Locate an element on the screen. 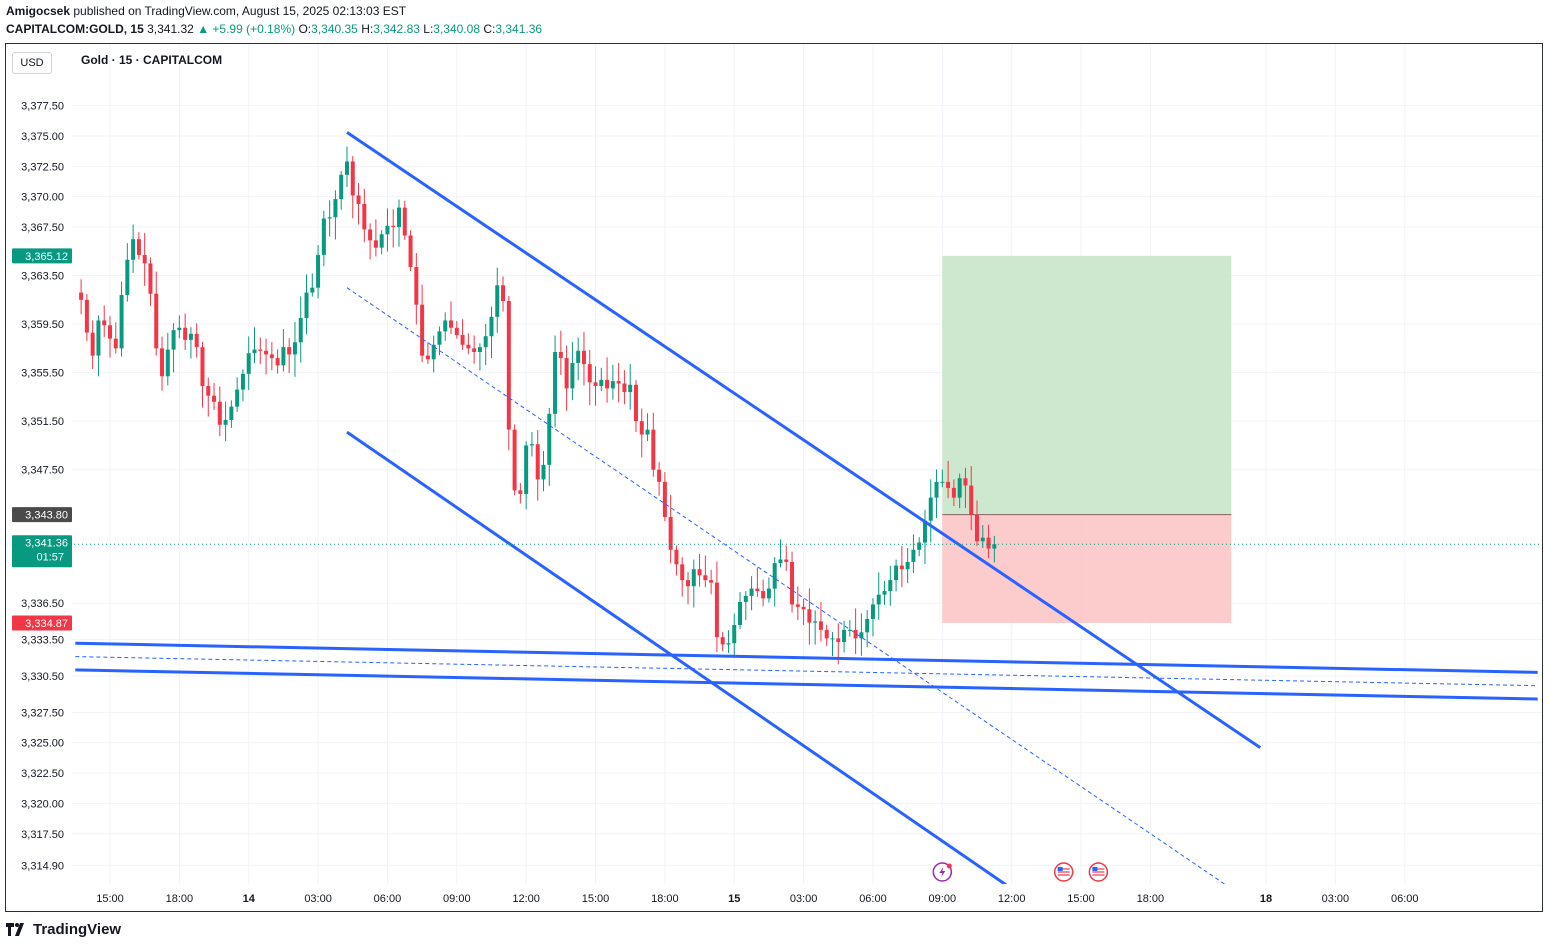 Image resolution: width=1550 pixels, height=949 pixels. author: Amigocsek is located at coordinates (38, 11).